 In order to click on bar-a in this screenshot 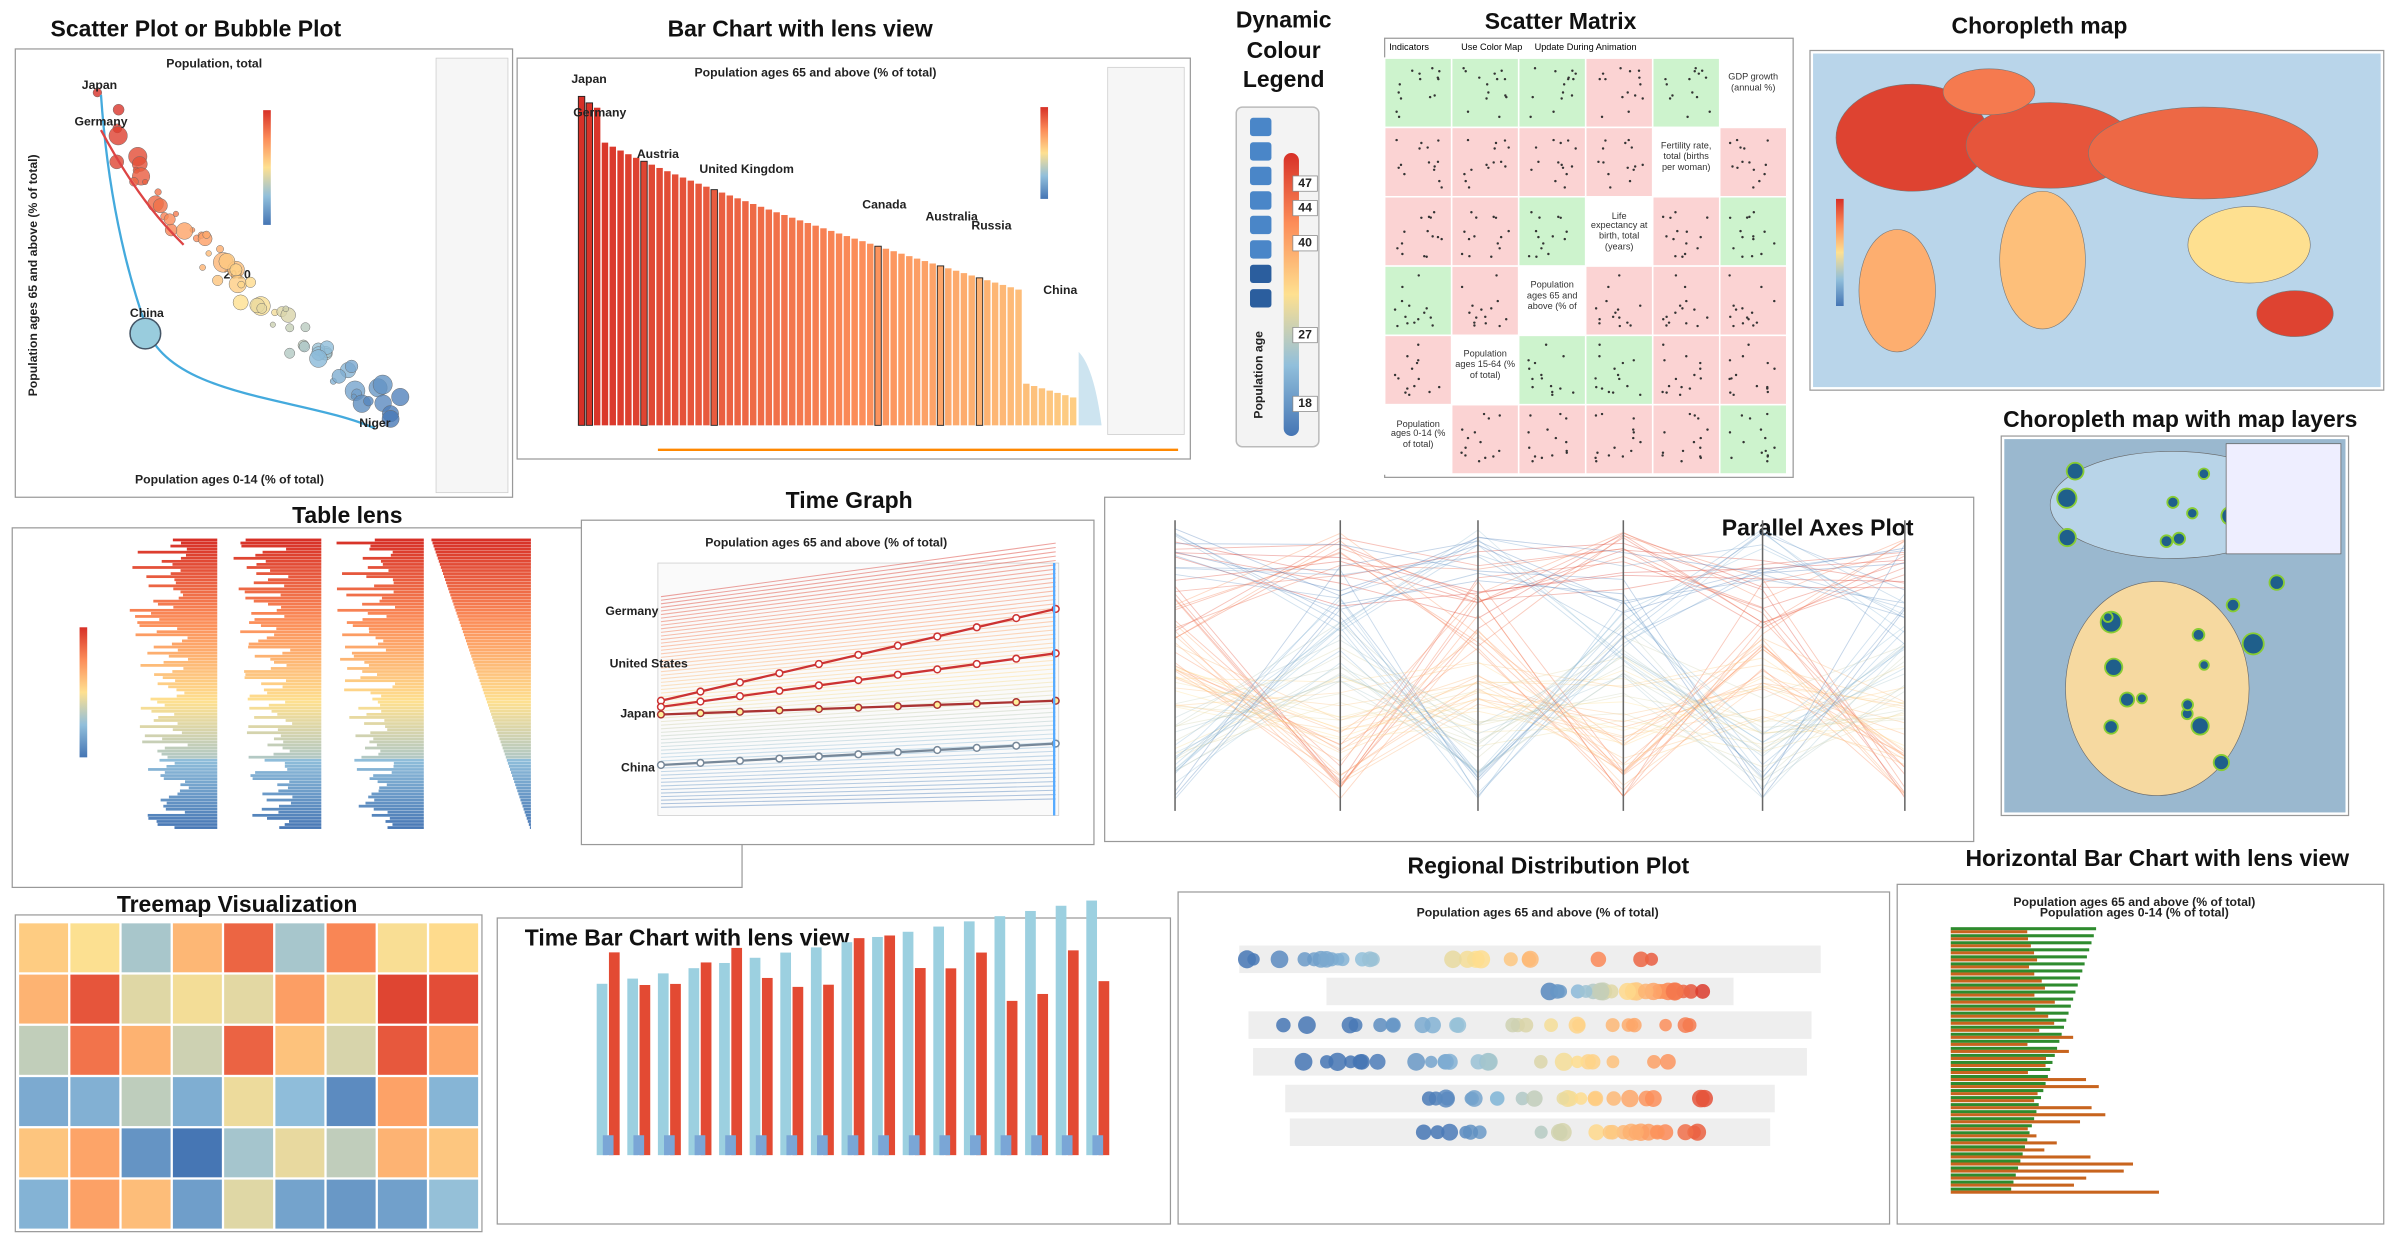, I will do `click(908, 1043)`.